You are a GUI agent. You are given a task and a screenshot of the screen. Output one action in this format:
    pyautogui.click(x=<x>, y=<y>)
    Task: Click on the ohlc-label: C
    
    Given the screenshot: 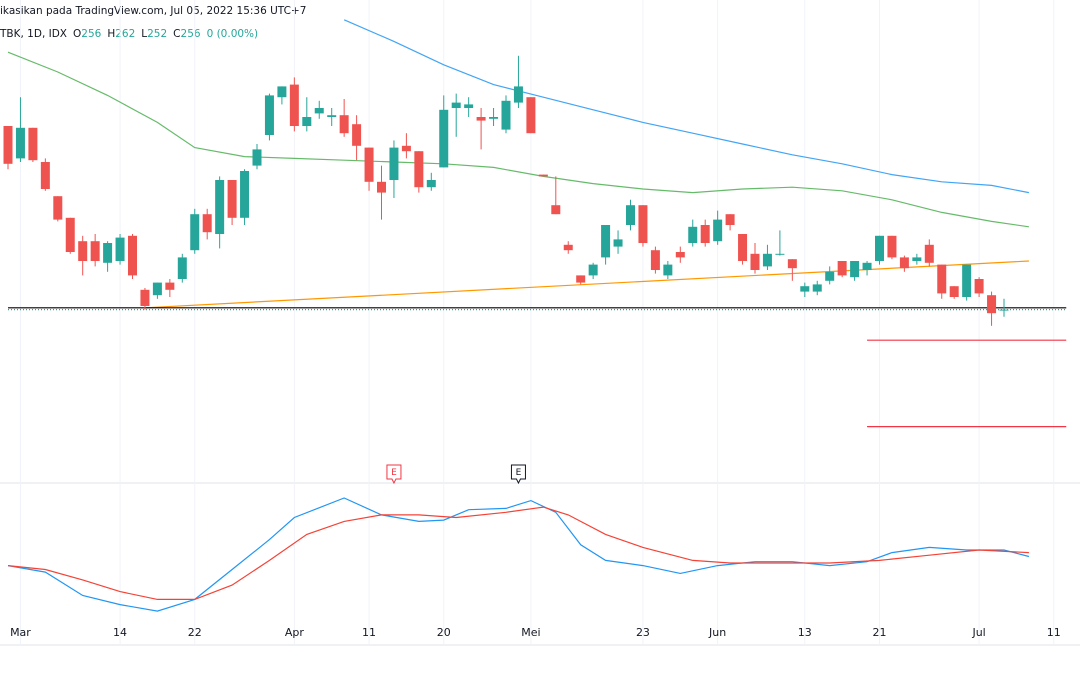 What is the action you would take?
    pyautogui.click(x=176, y=34)
    